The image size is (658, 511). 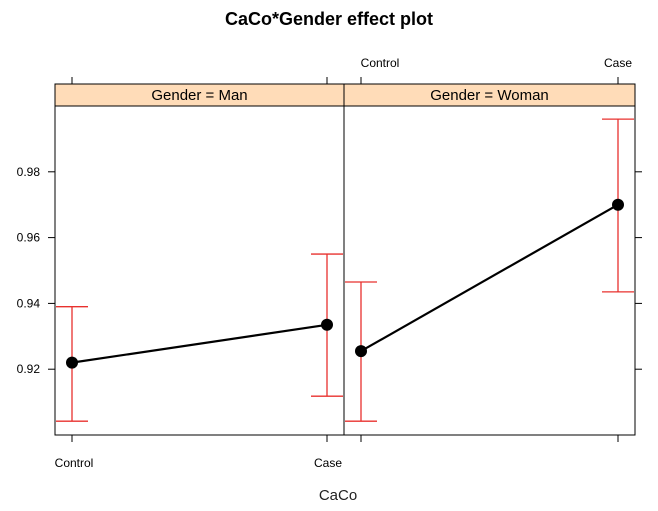 I want to click on y-tick-label-4: 0.98, so click(x=29, y=172).